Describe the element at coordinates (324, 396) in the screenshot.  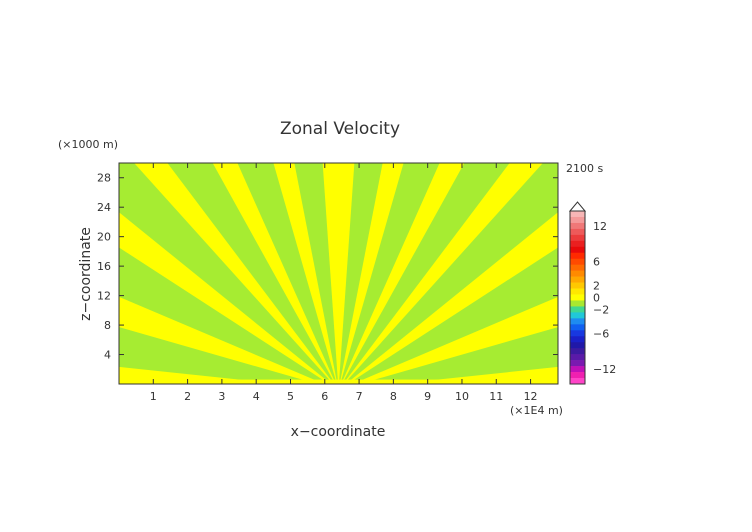
I see `x-tick-label: 6` at that location.